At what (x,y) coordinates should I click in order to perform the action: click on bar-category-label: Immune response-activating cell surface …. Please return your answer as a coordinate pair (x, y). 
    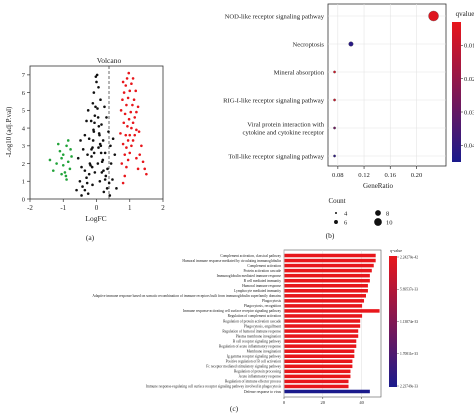
    Looking at the image, I should click on (232, 311).